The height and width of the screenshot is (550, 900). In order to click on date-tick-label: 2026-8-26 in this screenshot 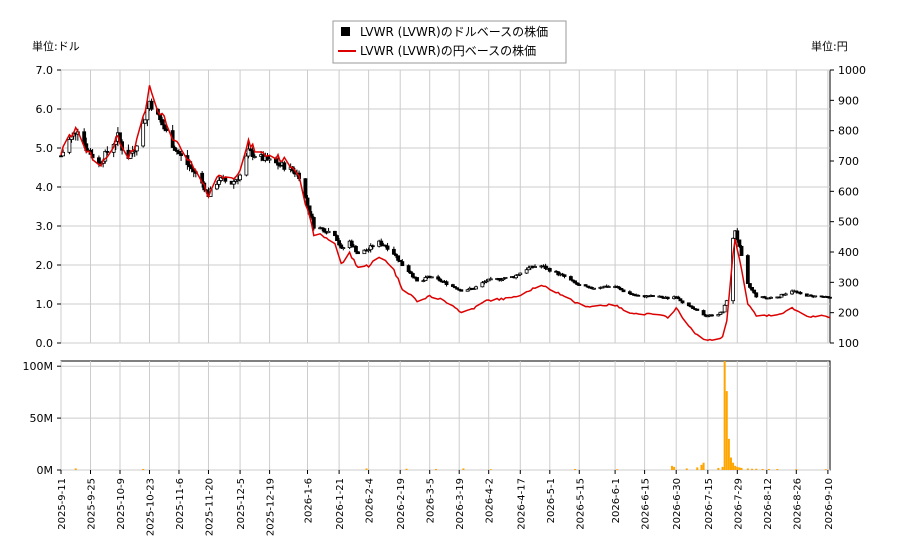, I will do `click(797, 504)`.